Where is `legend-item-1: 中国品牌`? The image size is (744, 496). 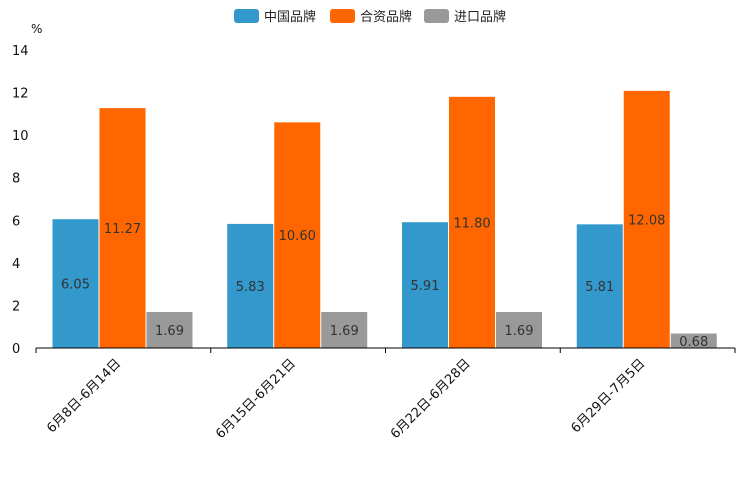 legend-item-1: 中国品牌 is located at coordinates (275, 17).